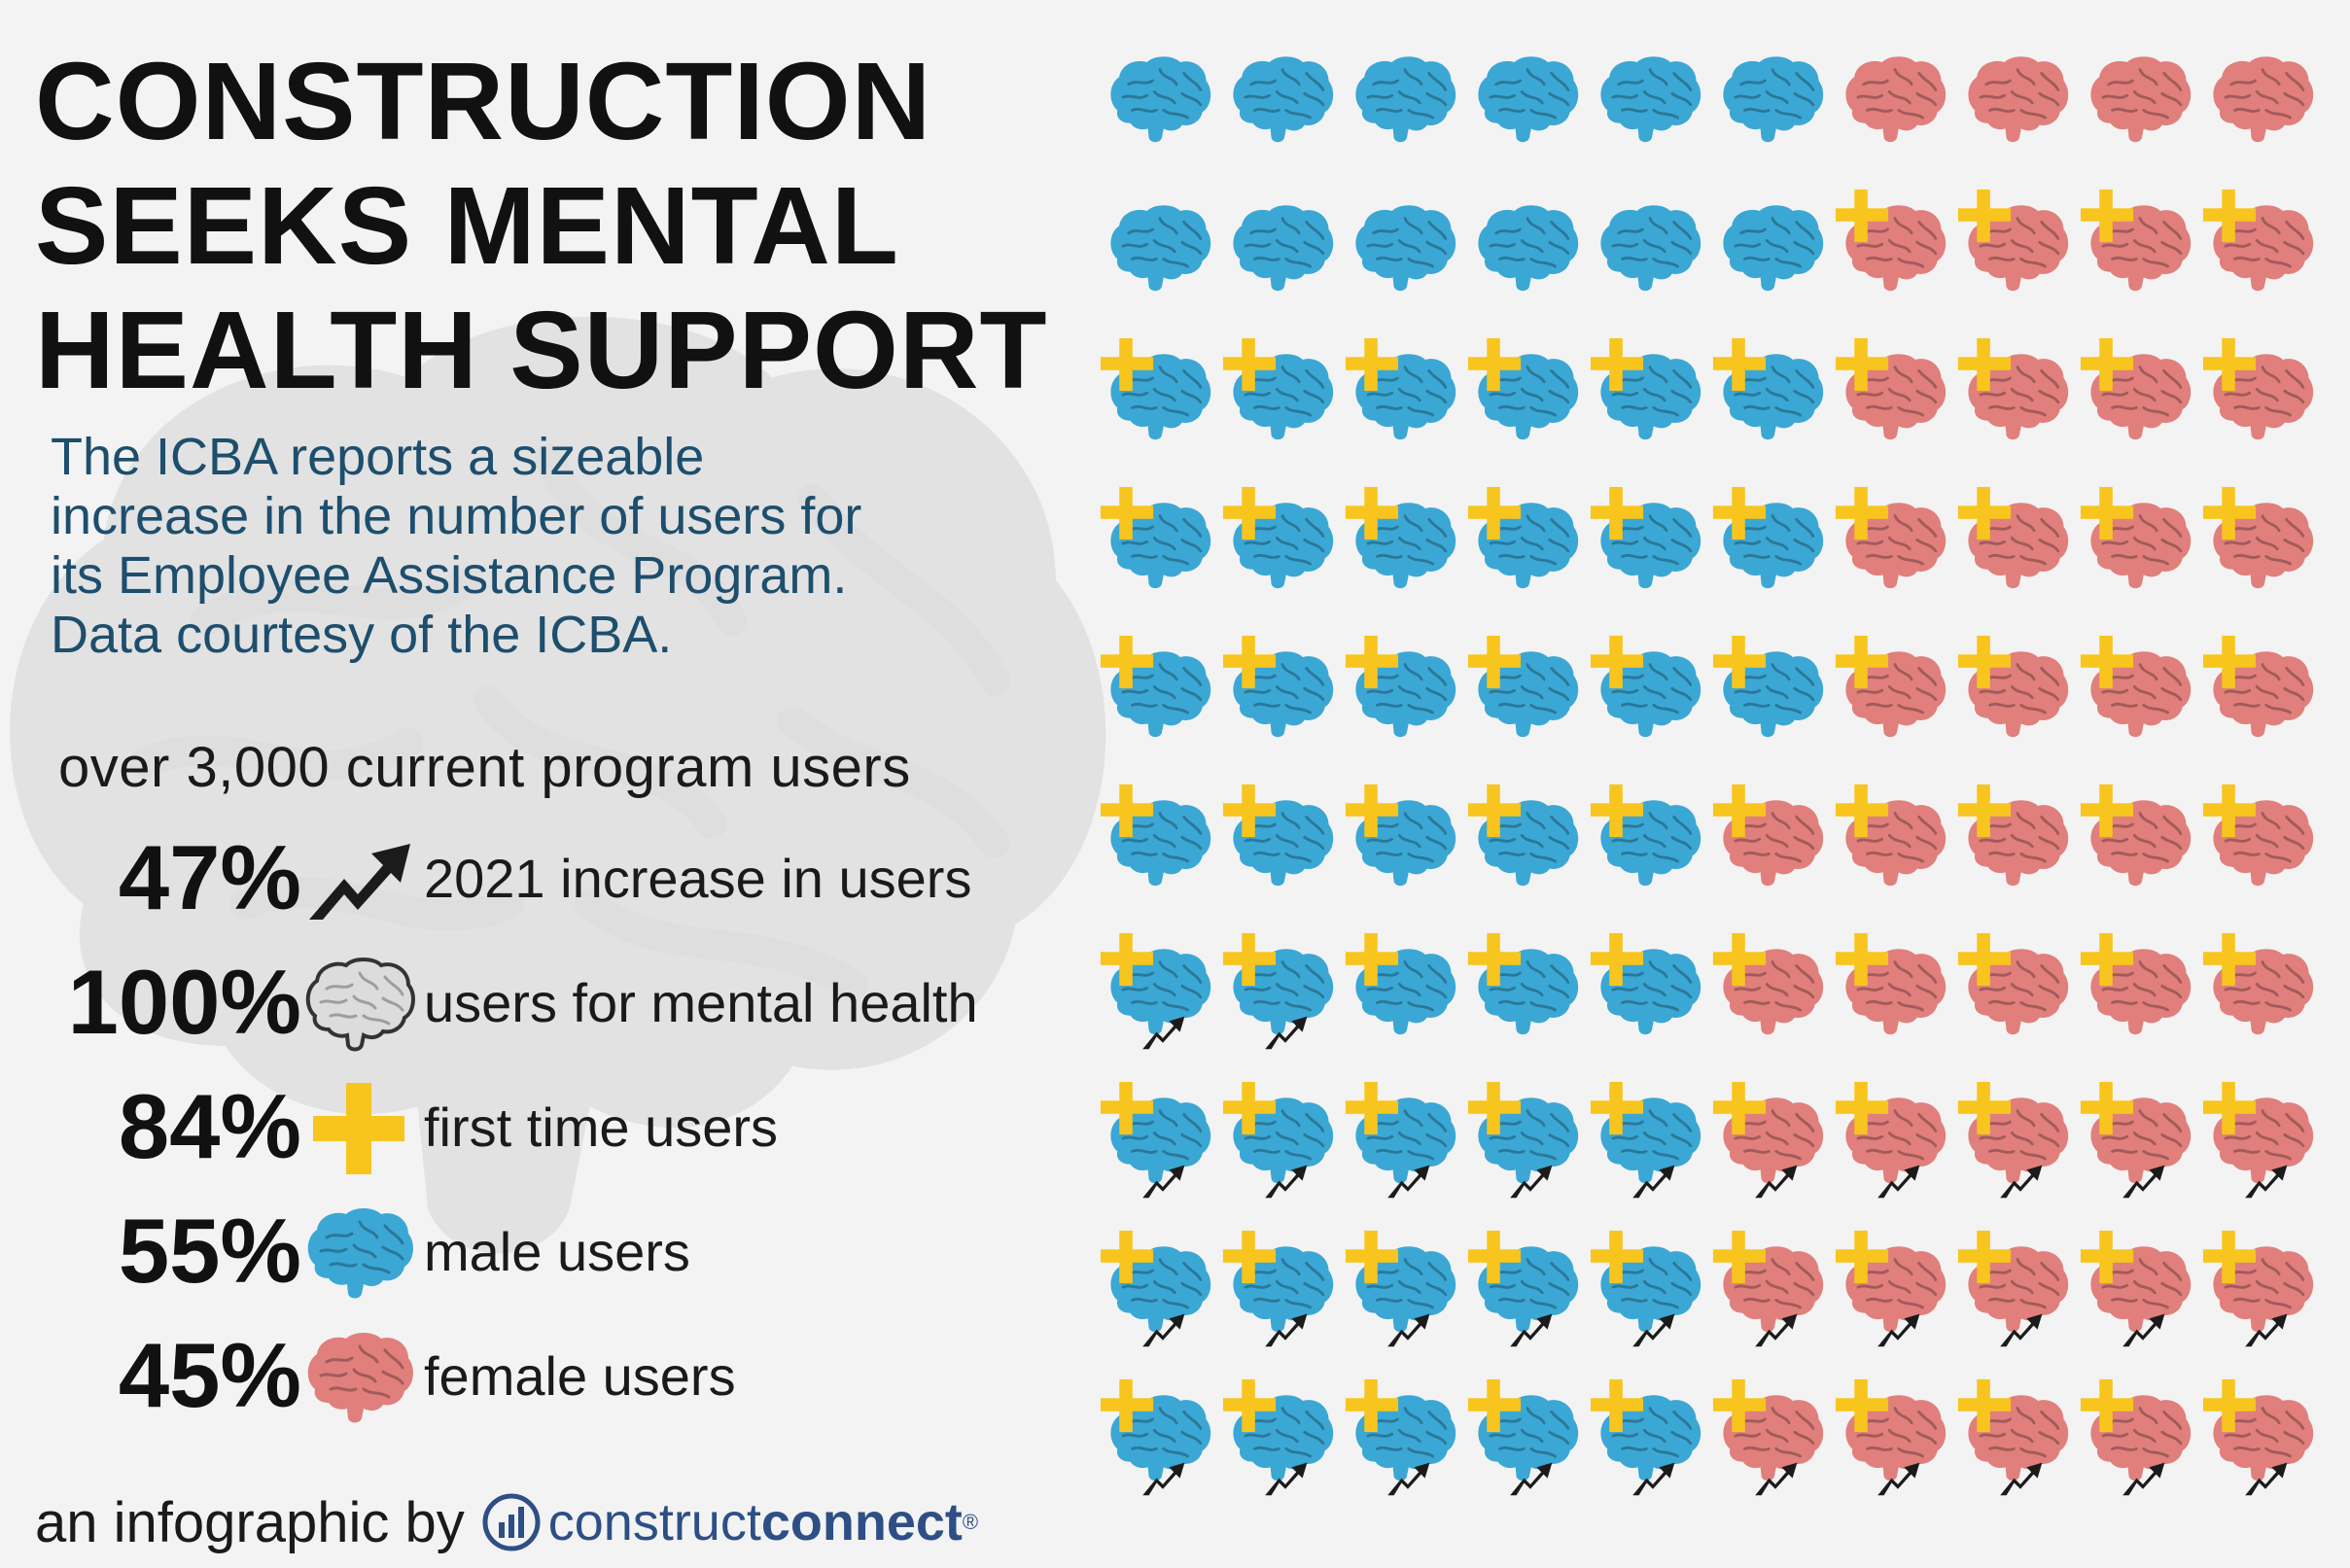 The image size is (2350, 1568). I want to click on stat-percent: 100%, so click(184, 1002).